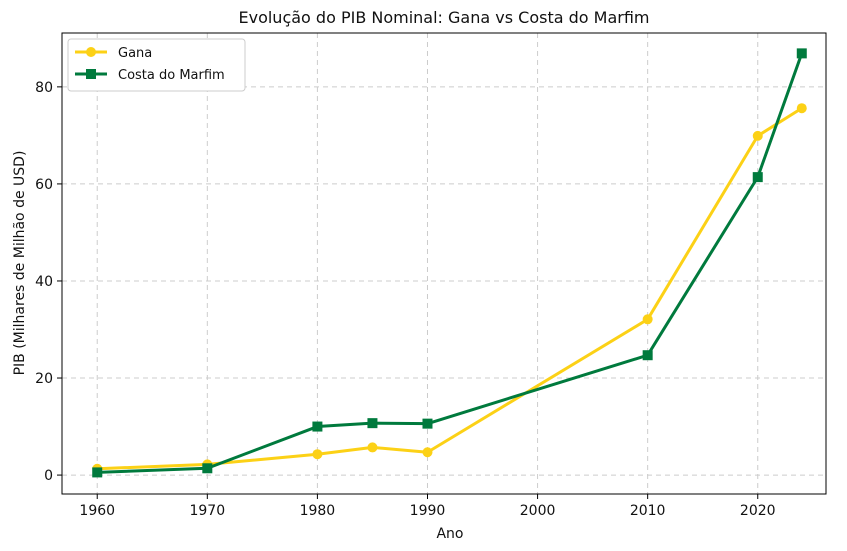 Image resolution: width=847 pixels, height=551 pixels. I want to click on legend-marker-costa-do-marfim, so click(91, 74).